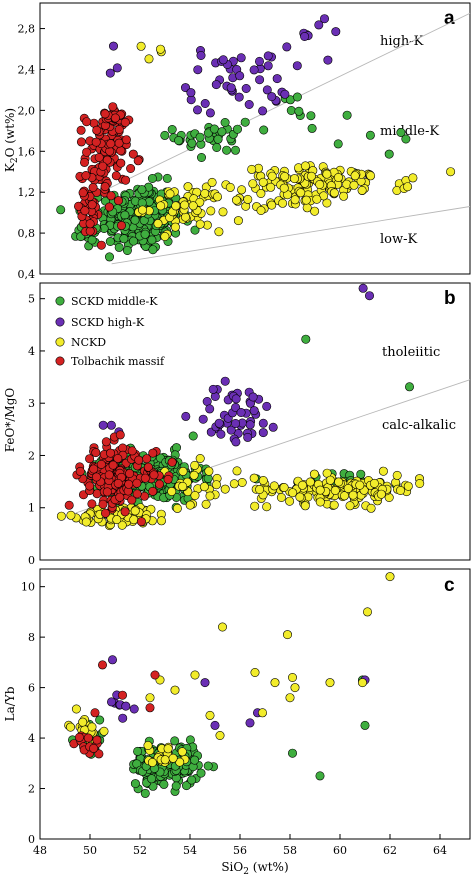 This screenshot has height=876, width=474. What do you see at coordinates (31, 152) in the screenshot?
I see `panel-a-yticks: 0,4 0,8 1,2 1,6 2,0 2,4 2,8` at bounding box center [31, 152].